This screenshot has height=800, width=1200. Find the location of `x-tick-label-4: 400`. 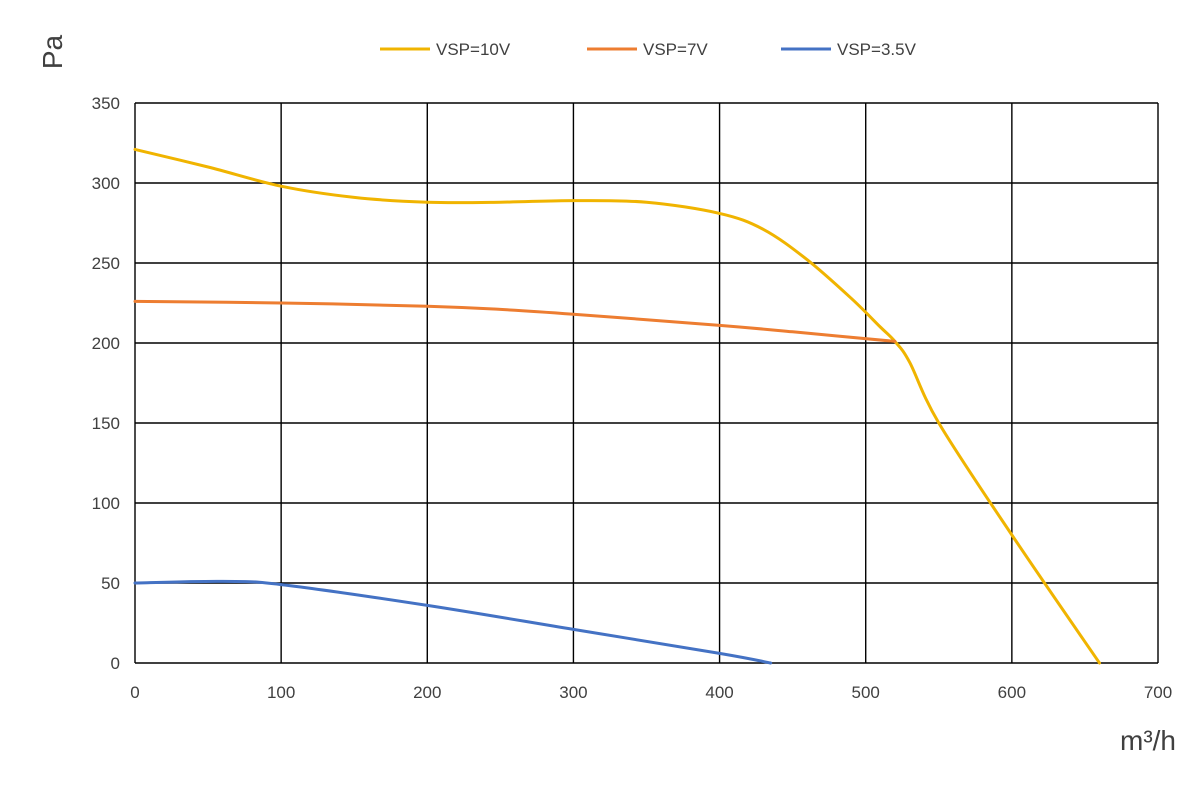

x-tick-label-4: 400 is located at coordinates (719, 692).